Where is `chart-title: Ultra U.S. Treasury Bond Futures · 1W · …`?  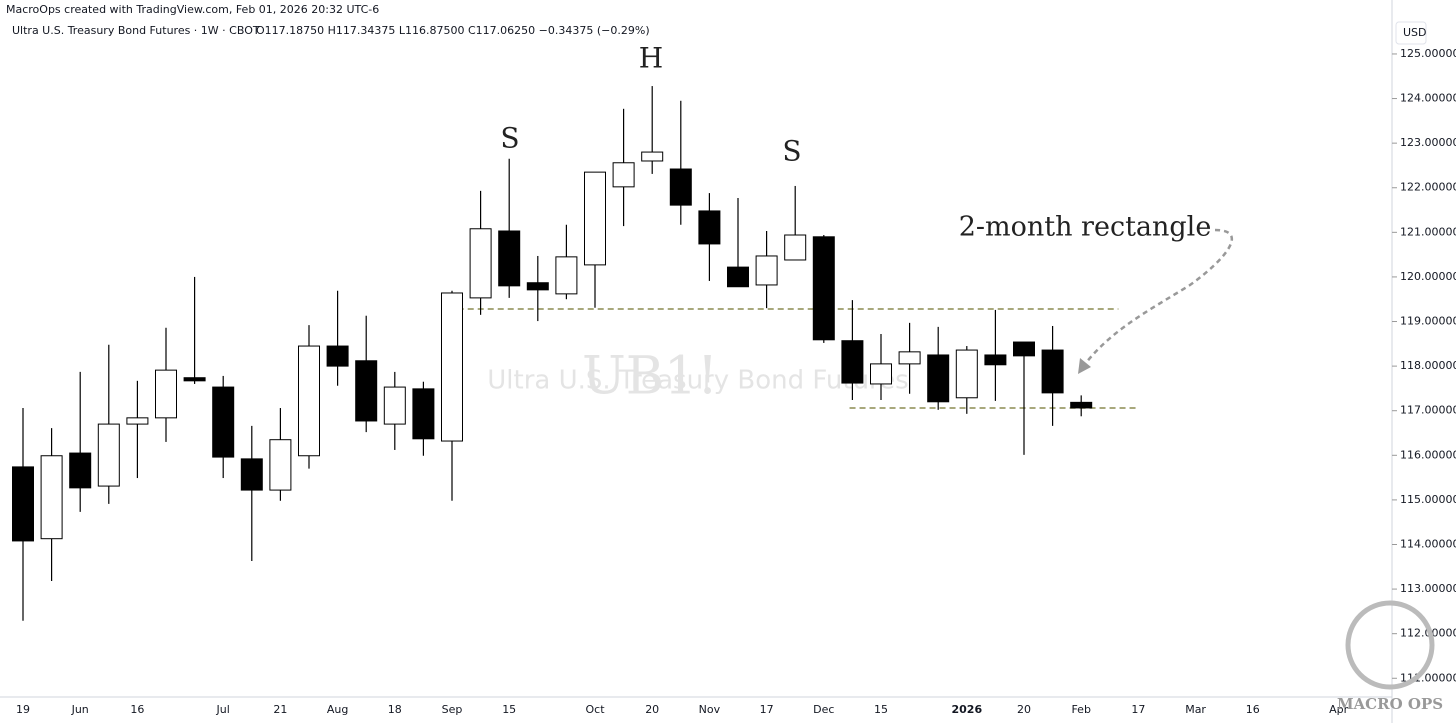 chart-title: Ultra U.S. Treasury Bond Futures · 1W · … is located at coordinates (136, 30).